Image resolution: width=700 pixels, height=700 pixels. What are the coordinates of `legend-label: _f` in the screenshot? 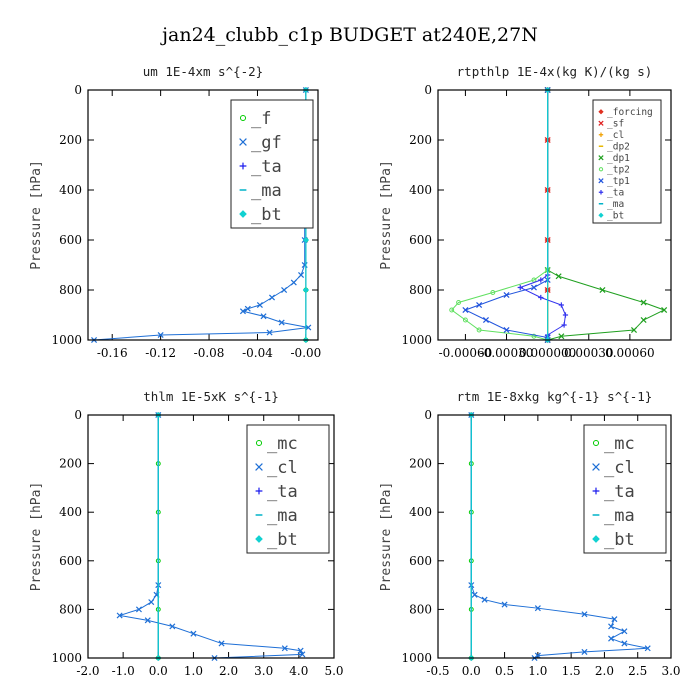 It's located at (261, 119).